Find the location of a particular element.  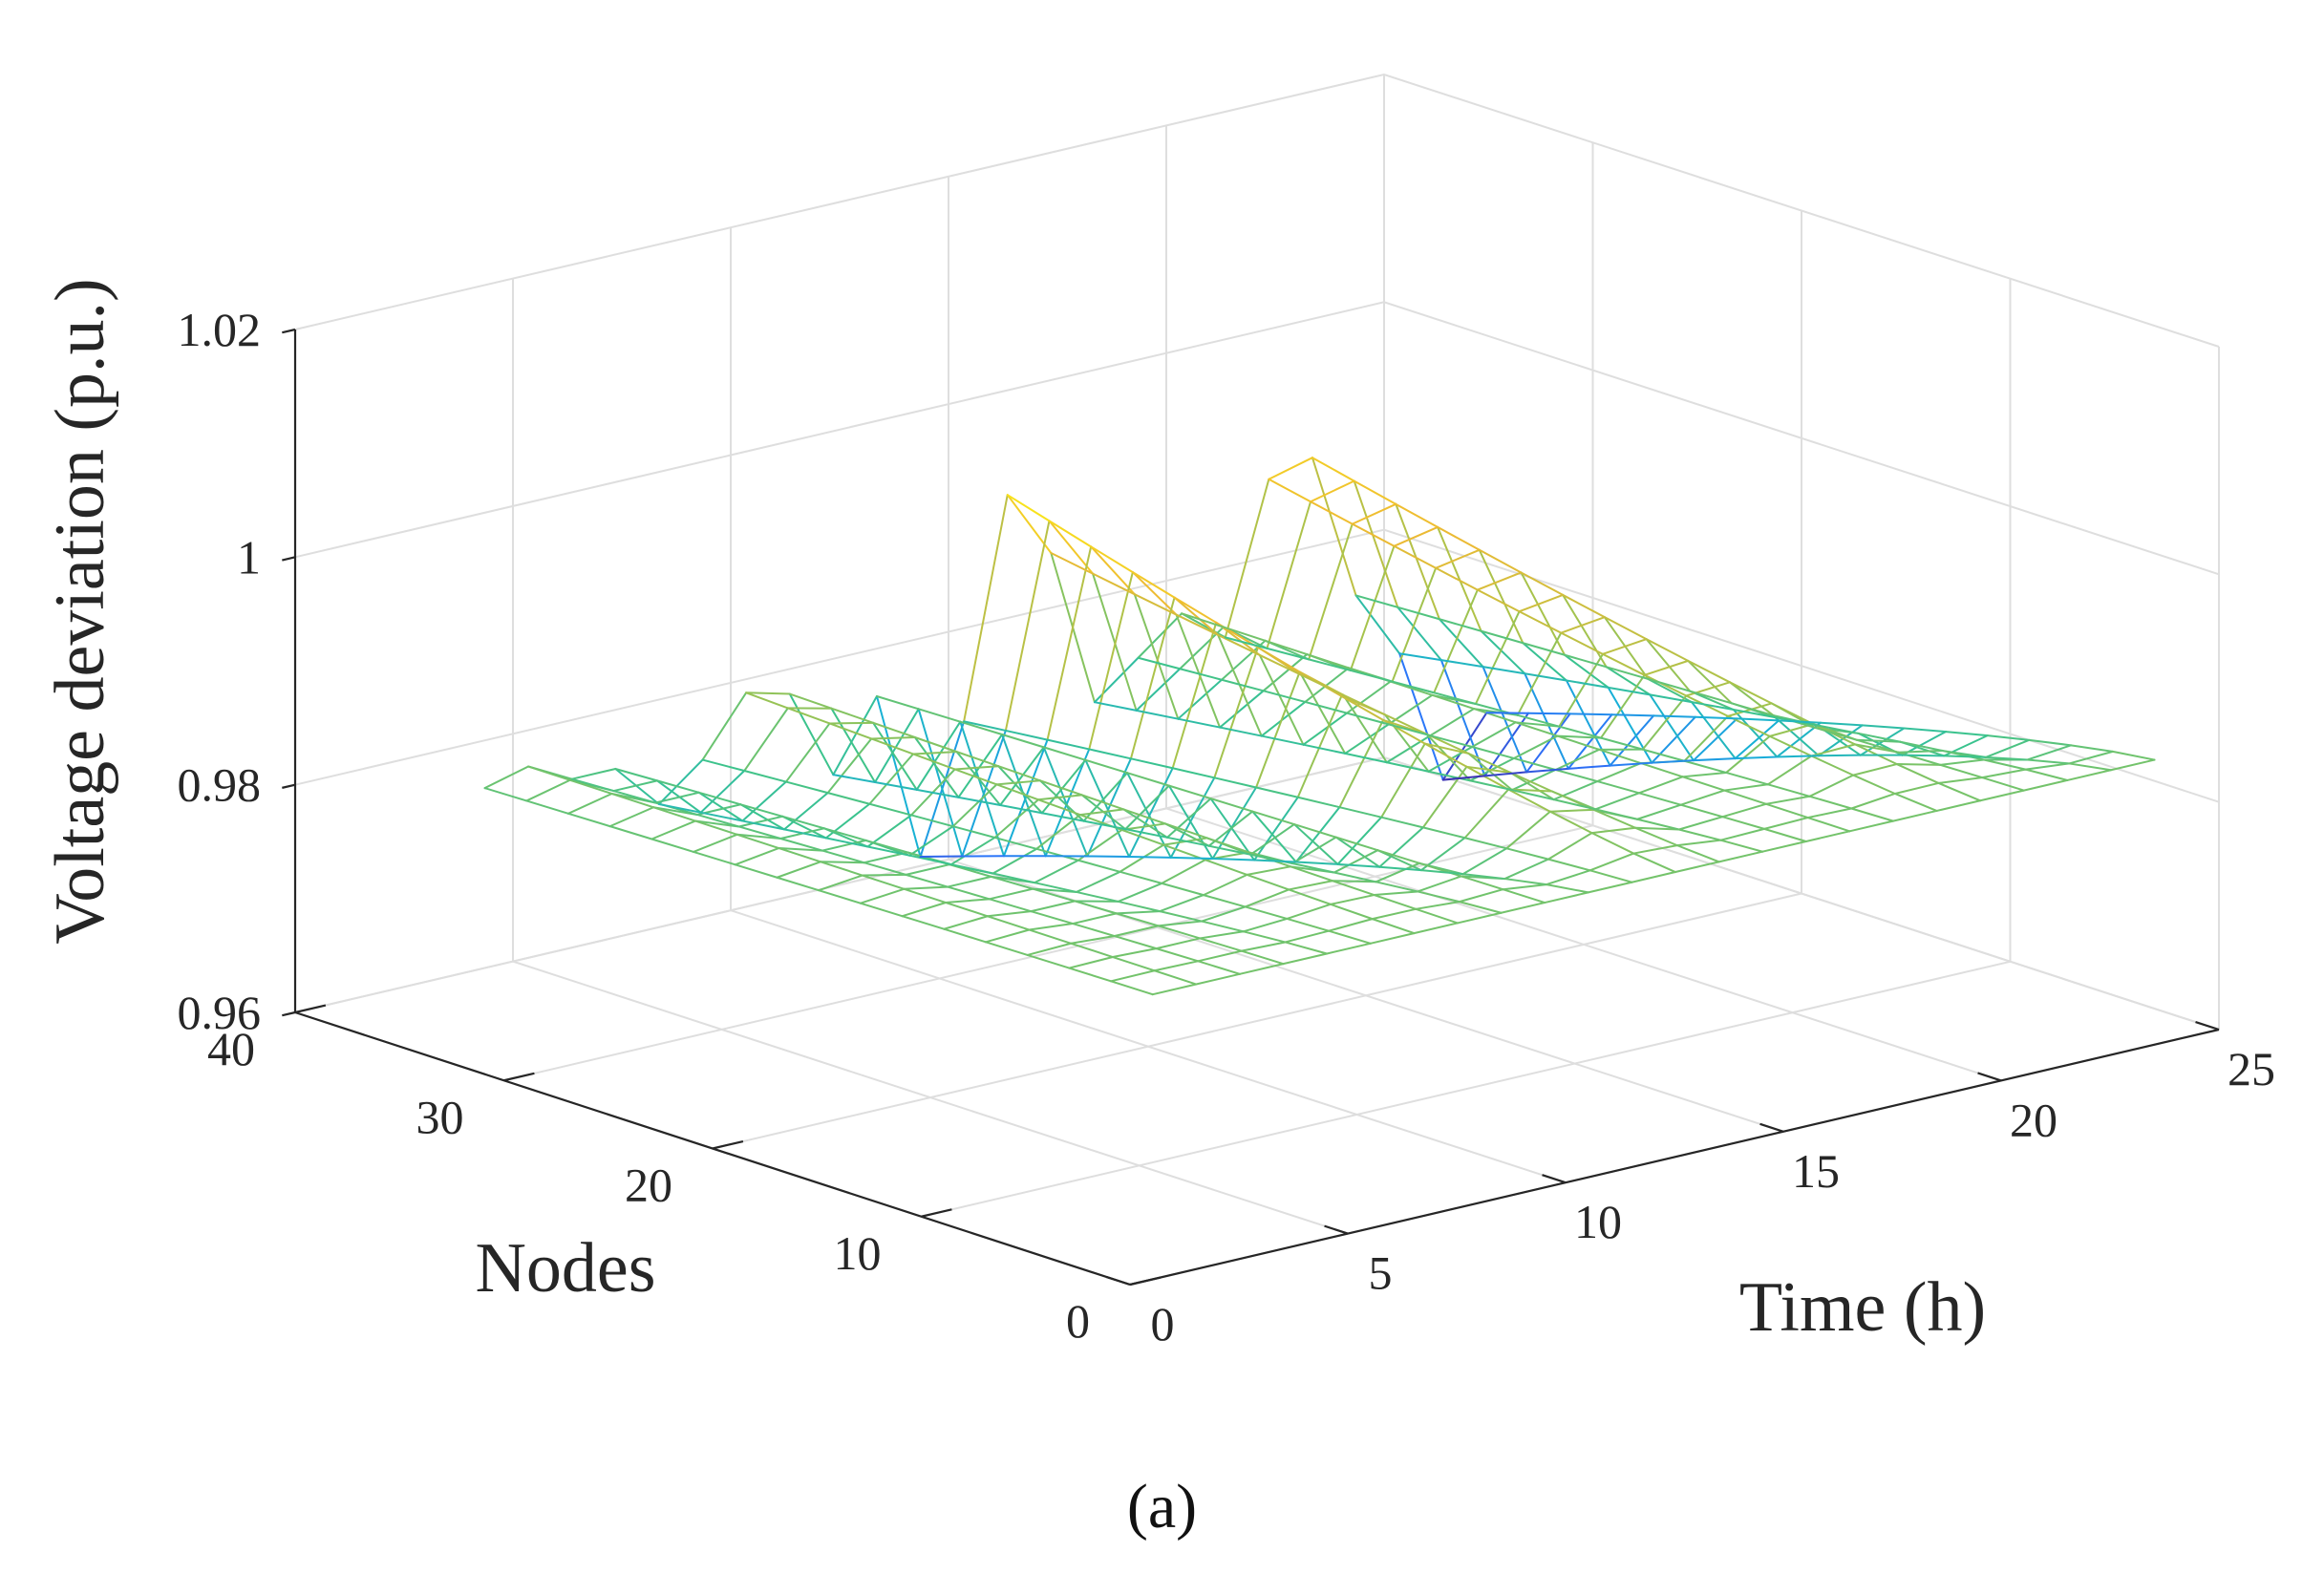

time-tick-label: 10 is located at coordinates (1598, 1221).